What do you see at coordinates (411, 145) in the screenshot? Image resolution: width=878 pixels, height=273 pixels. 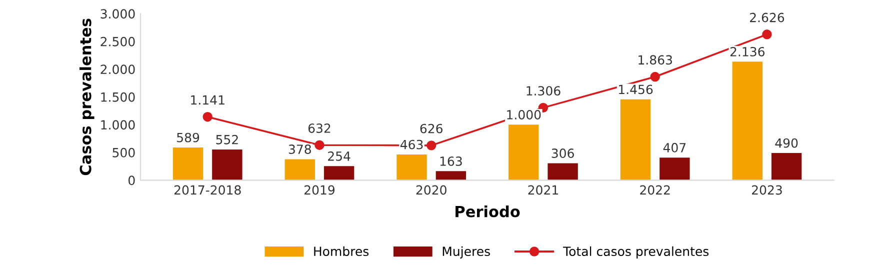 I see `data-label: 463` at bounding box center [411, 145].